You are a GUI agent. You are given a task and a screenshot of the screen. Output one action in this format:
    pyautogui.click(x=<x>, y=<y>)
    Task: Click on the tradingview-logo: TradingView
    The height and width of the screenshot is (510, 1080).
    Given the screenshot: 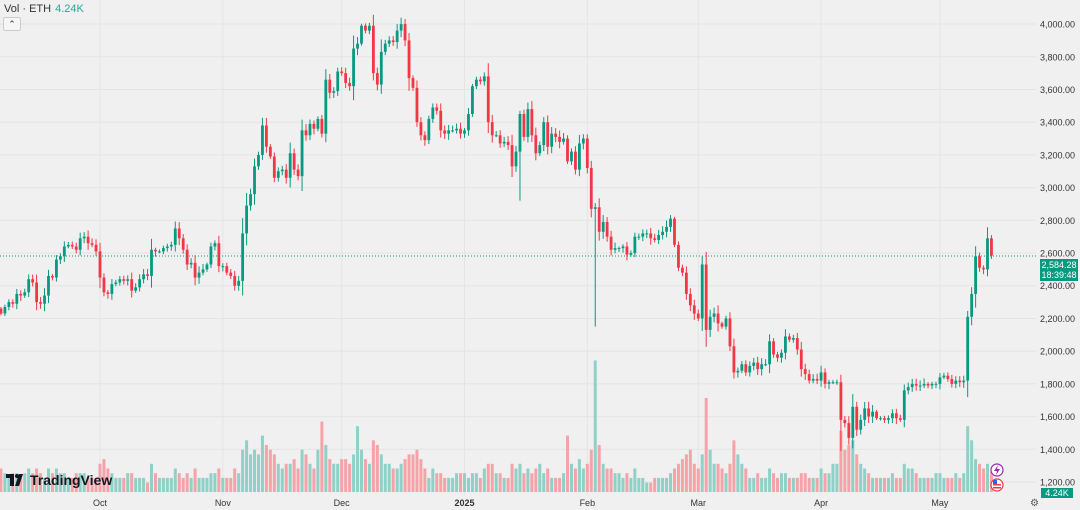 What is the action you would take?
    pyautogui.click(x=59, y=480)
    